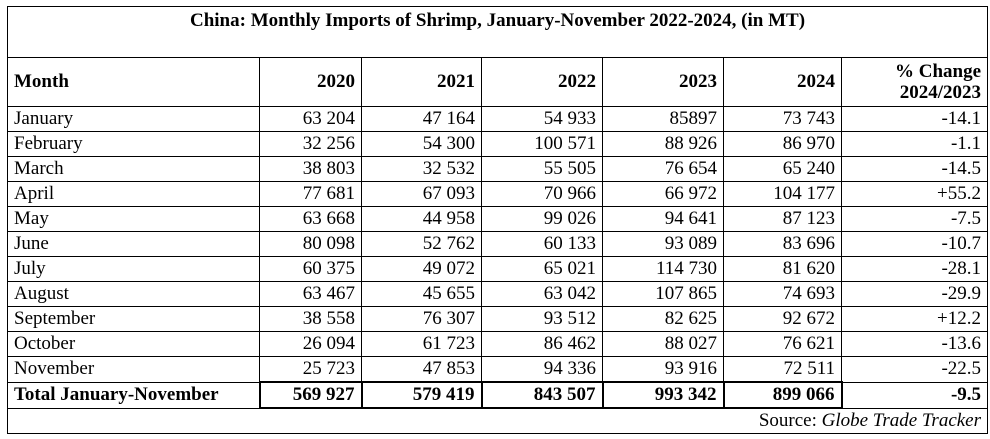  Describe the element at coordinates (914, 144) in the screenshot. I see `change-cell: -1.1` at that location.